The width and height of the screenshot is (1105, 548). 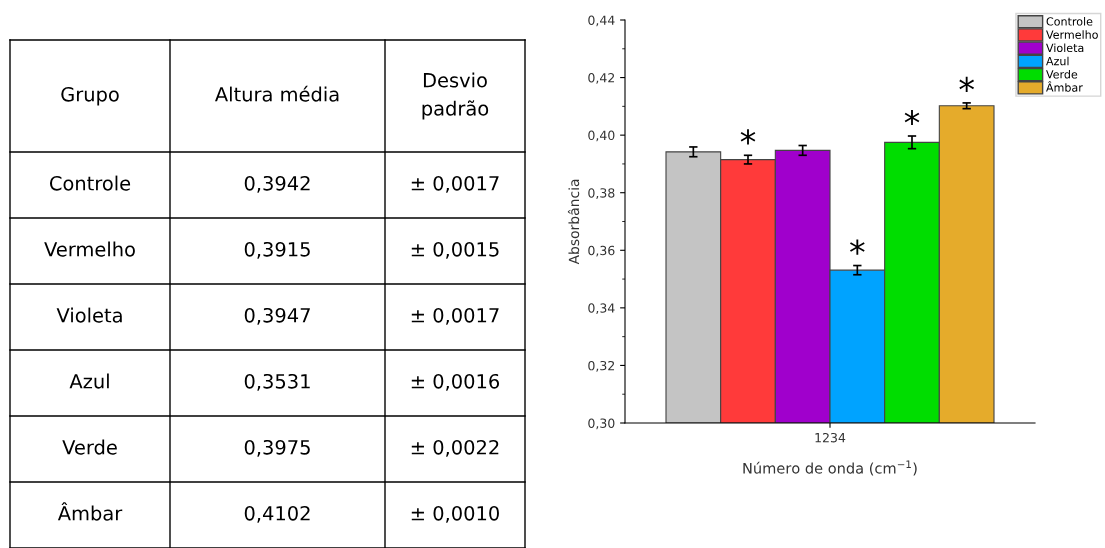 What do you see at coordinates (455, 382) in the screenshot?
I see `text: ± 0,0016` at bounding box center [455, 382].